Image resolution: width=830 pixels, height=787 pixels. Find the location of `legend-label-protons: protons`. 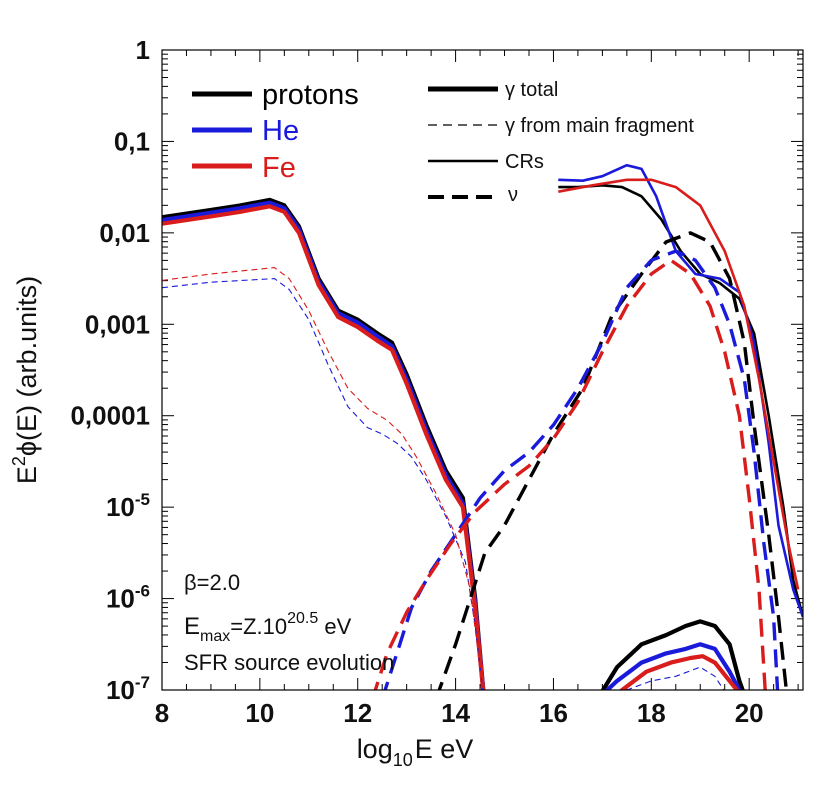

legend-label-protons: protons is located at coordinates (310, 95).